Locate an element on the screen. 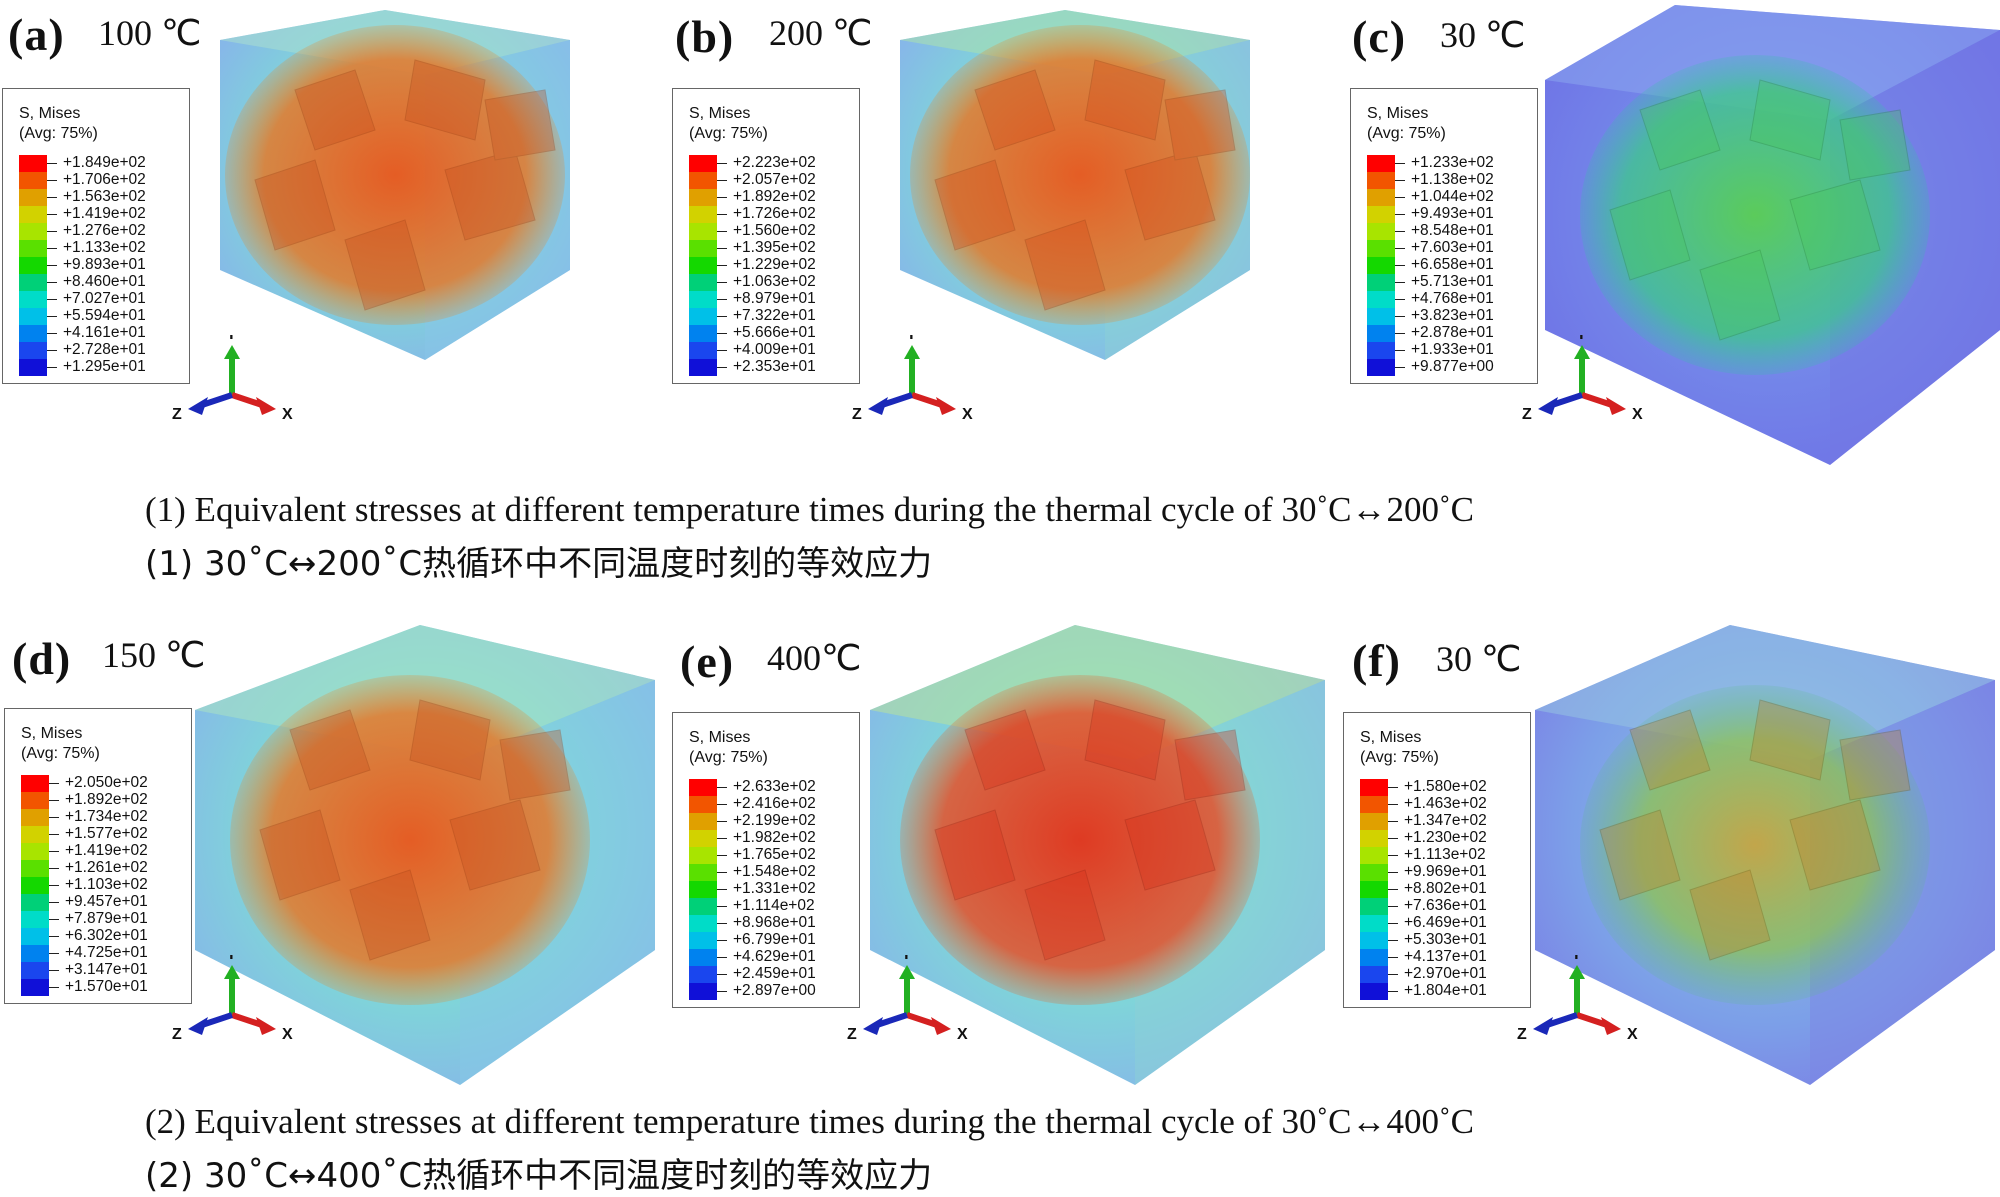 This screenshot has width=2000, height=1197. panel-label: (b) is located at coordinates (705, 36).